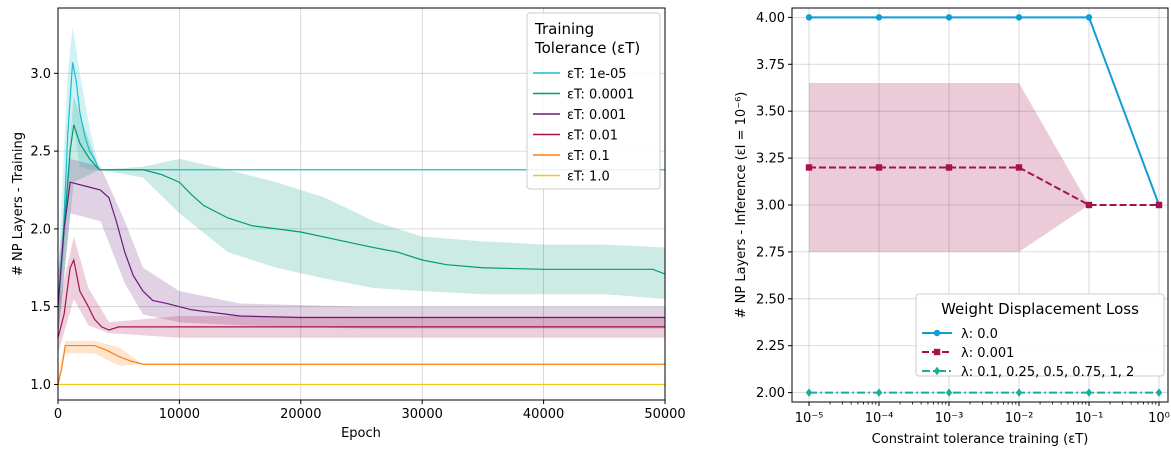 The height and width of the screenshot is (452, 1171). Describe the element at coordinates (300, 414) in the screenshot. I see `left-x-tick-label: 20000` at that location.